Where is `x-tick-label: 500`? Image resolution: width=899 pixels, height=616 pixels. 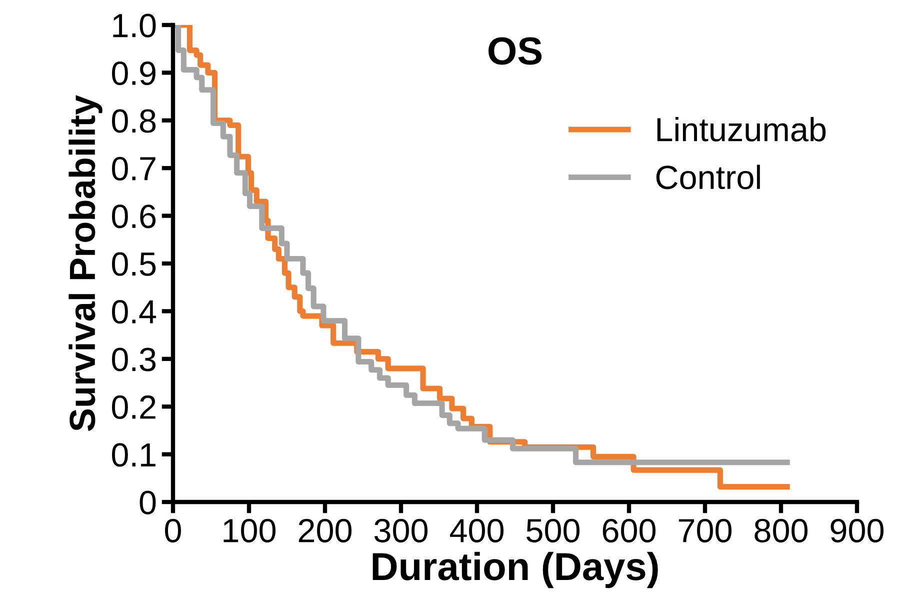
x-tick-label: 500 is located at coordinates (553, 530).